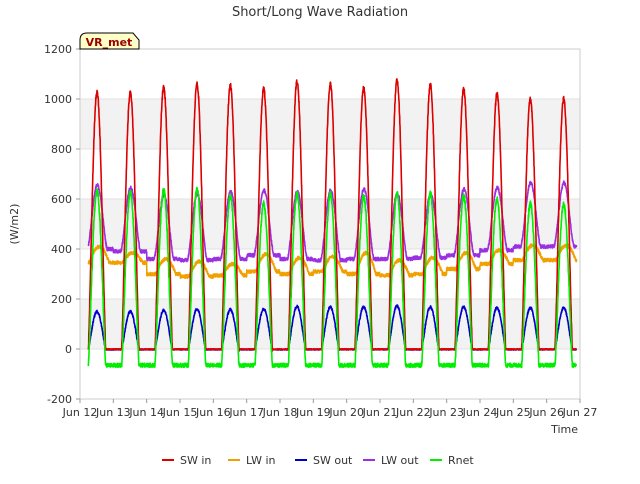  What do you see at coordinates (113, 412) in the screenshot?
I see `x-tick-label: Jun 13` at bounding box center [113, 412].